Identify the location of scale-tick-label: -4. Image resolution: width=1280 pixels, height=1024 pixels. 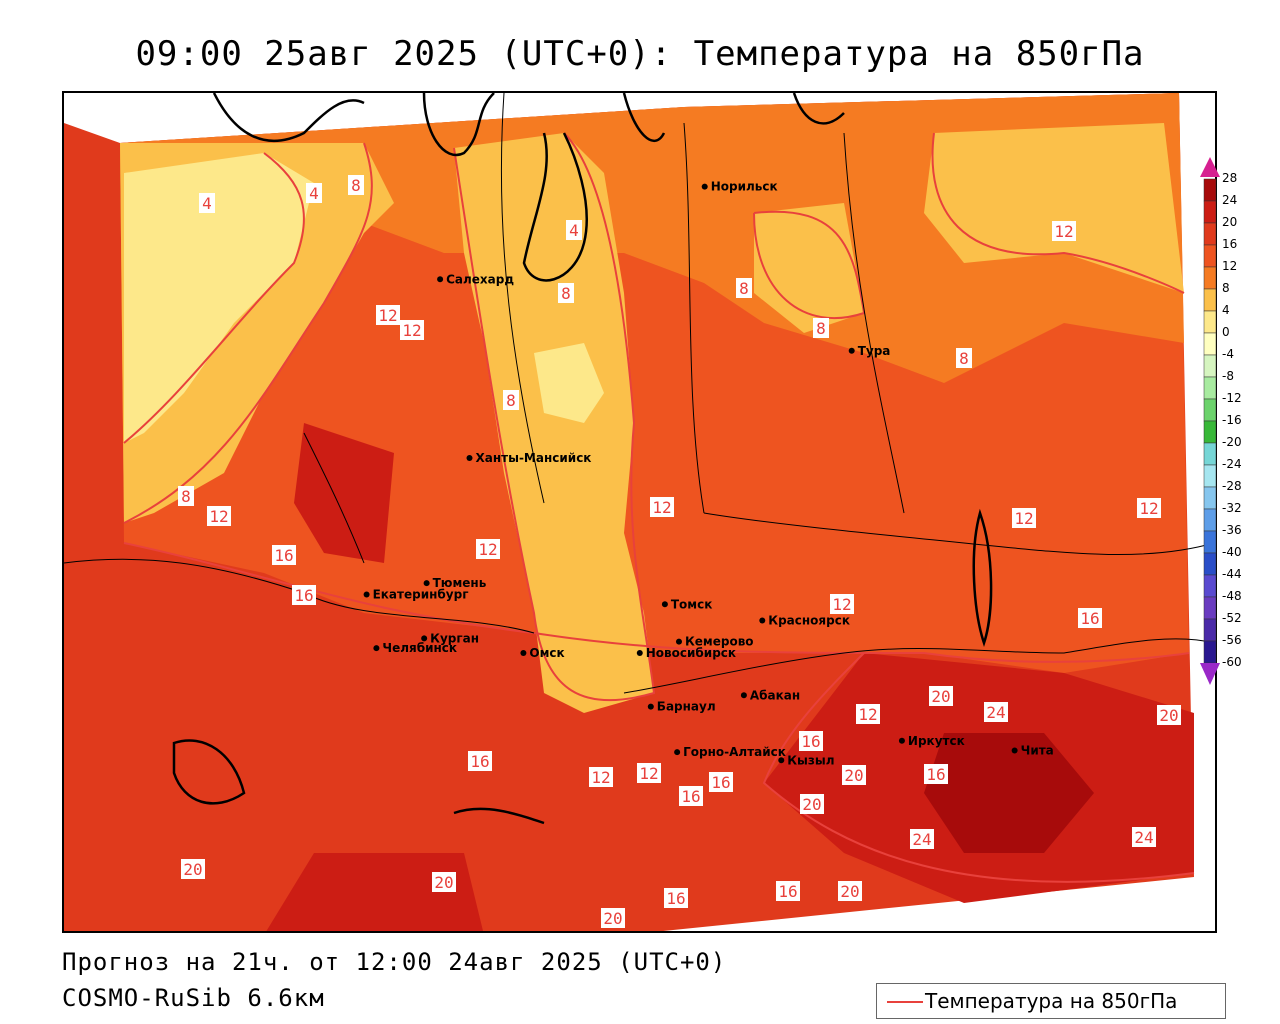
(1228, 354).